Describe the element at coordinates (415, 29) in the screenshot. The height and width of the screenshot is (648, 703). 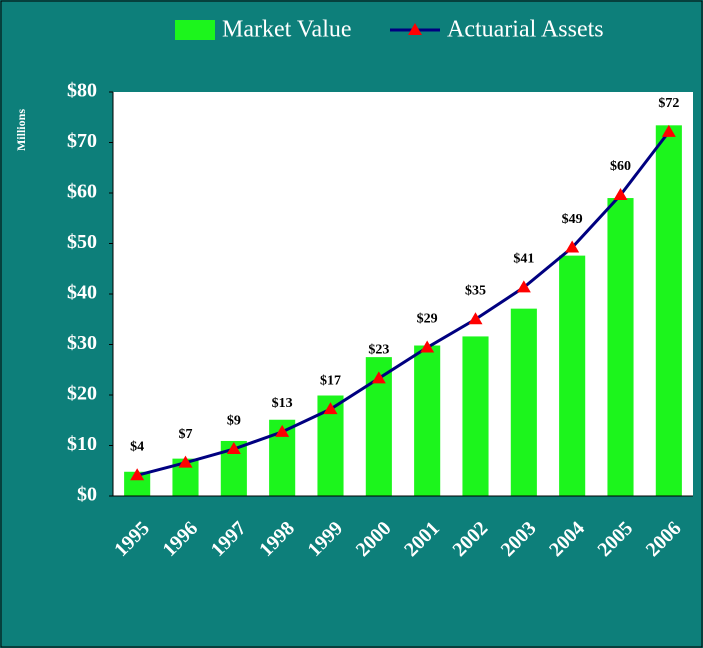
I see `legend-marker` at that location.